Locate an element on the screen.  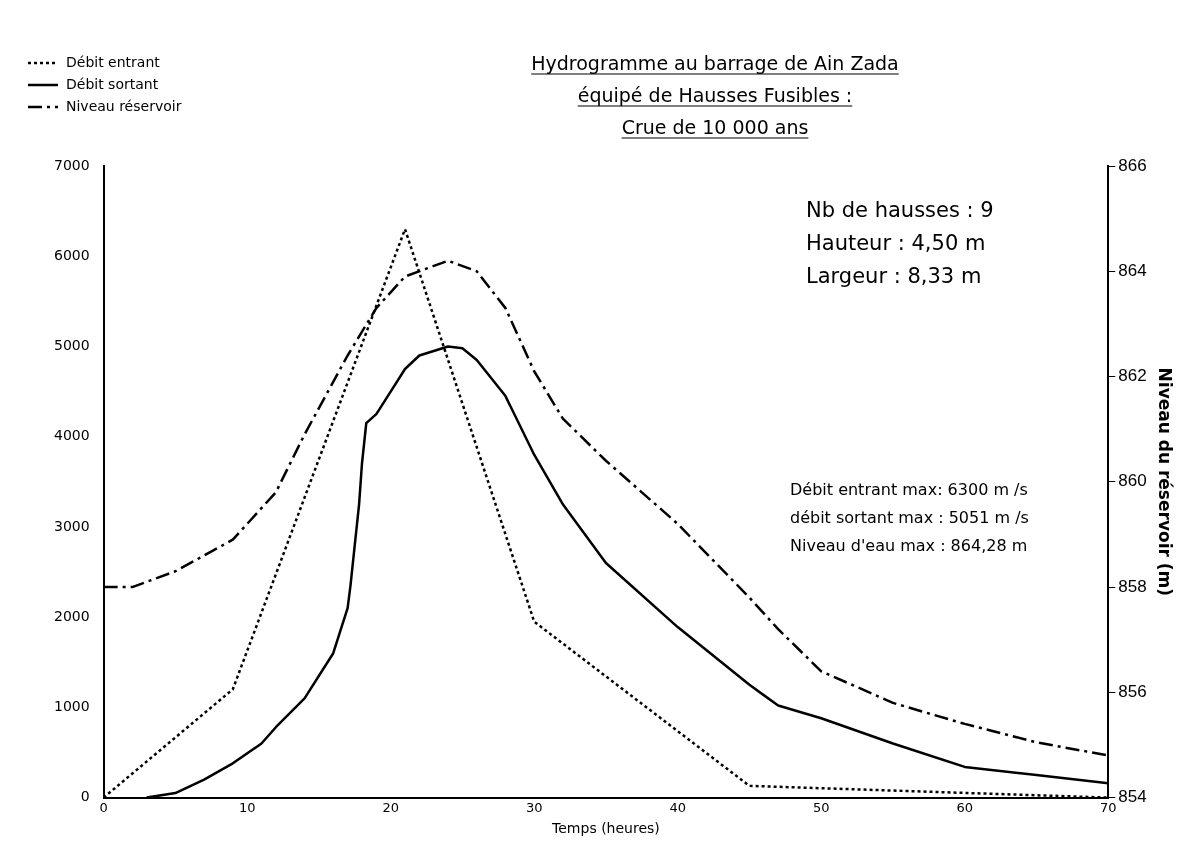
y-tick-label: 4000 is located at coordinates (71, 435).